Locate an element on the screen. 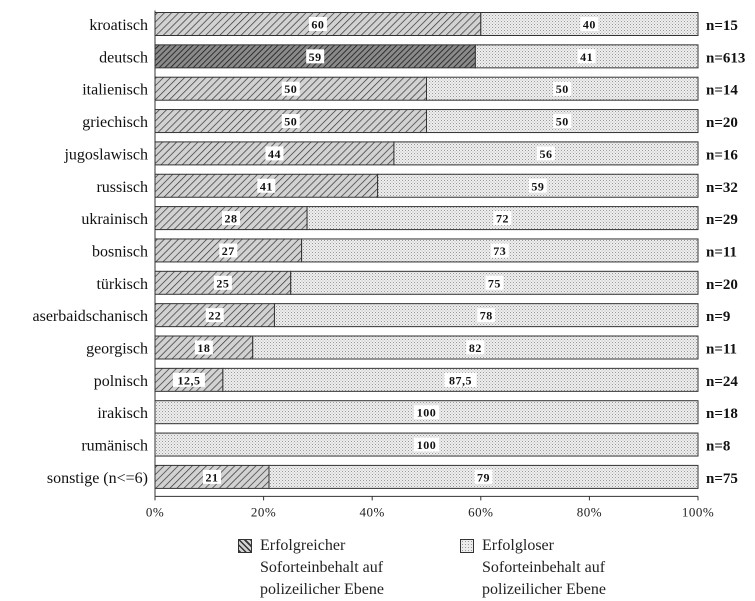 This screenshot has height=601, width=755. value-label: 82 is located at coordinates (475, 348).